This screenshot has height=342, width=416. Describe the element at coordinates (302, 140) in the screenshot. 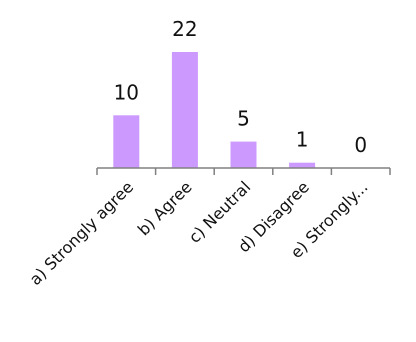

I see `data-label-4: 1` at that location.